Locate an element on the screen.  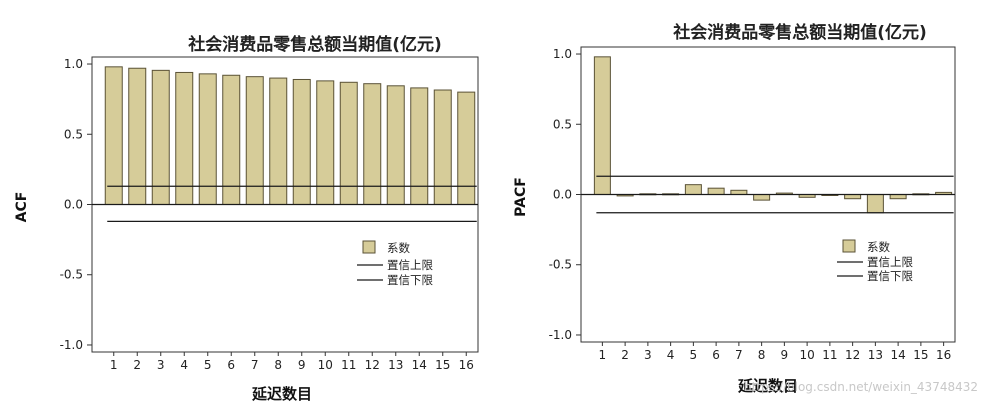
acf-y-tick-label: 0.5 is located at coordinates (73, 134).